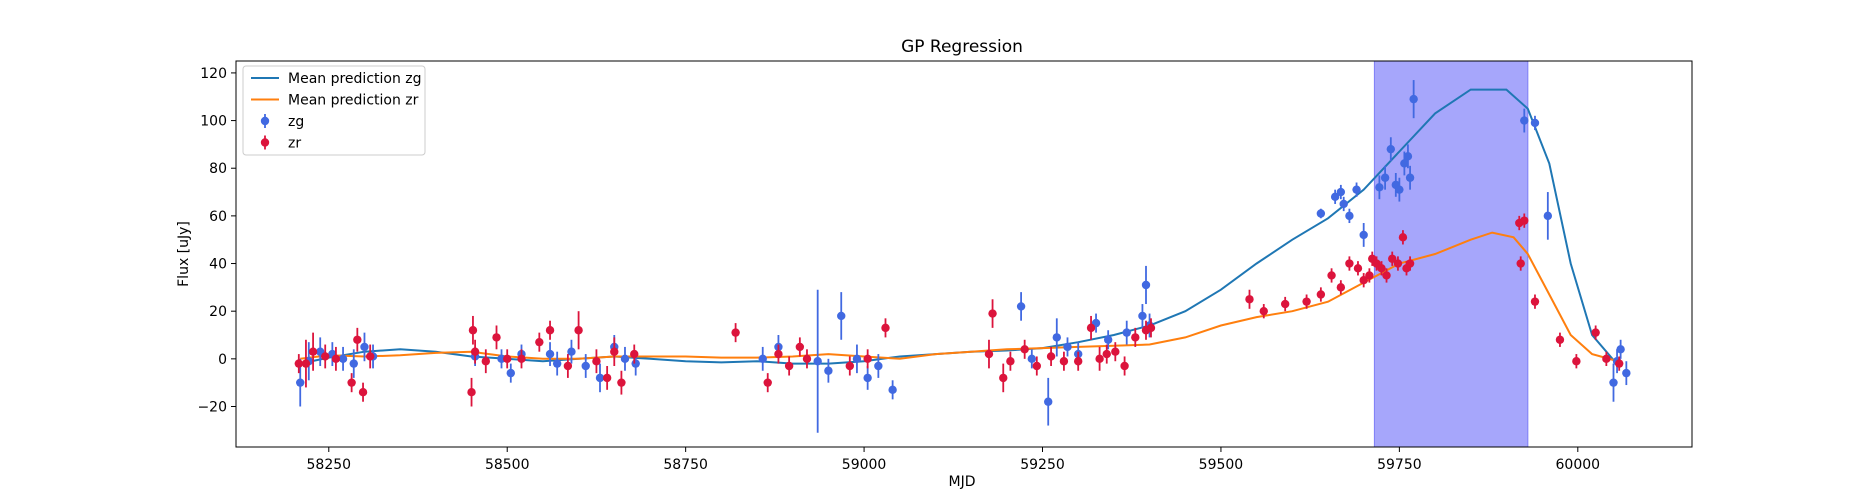 The height and width of the screenshot is (500, 1875). I want to click on x-tick-label: 59750, so click(1399, 465).